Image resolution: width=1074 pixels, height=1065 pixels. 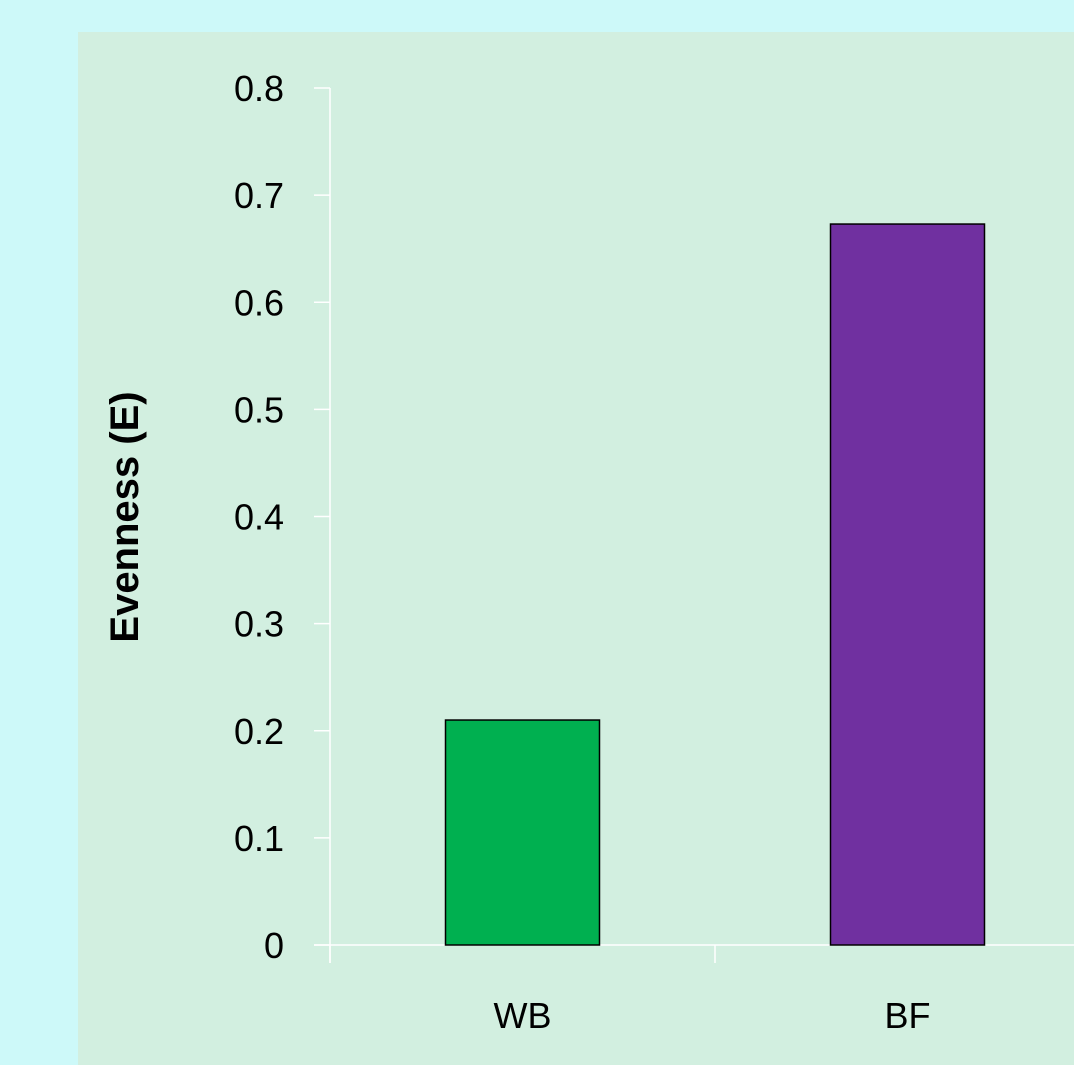 What do you see at coordinates (259, 838) in the screenshot?
I see `y-tick-label: 0.1` at bounding box center [259, 838].